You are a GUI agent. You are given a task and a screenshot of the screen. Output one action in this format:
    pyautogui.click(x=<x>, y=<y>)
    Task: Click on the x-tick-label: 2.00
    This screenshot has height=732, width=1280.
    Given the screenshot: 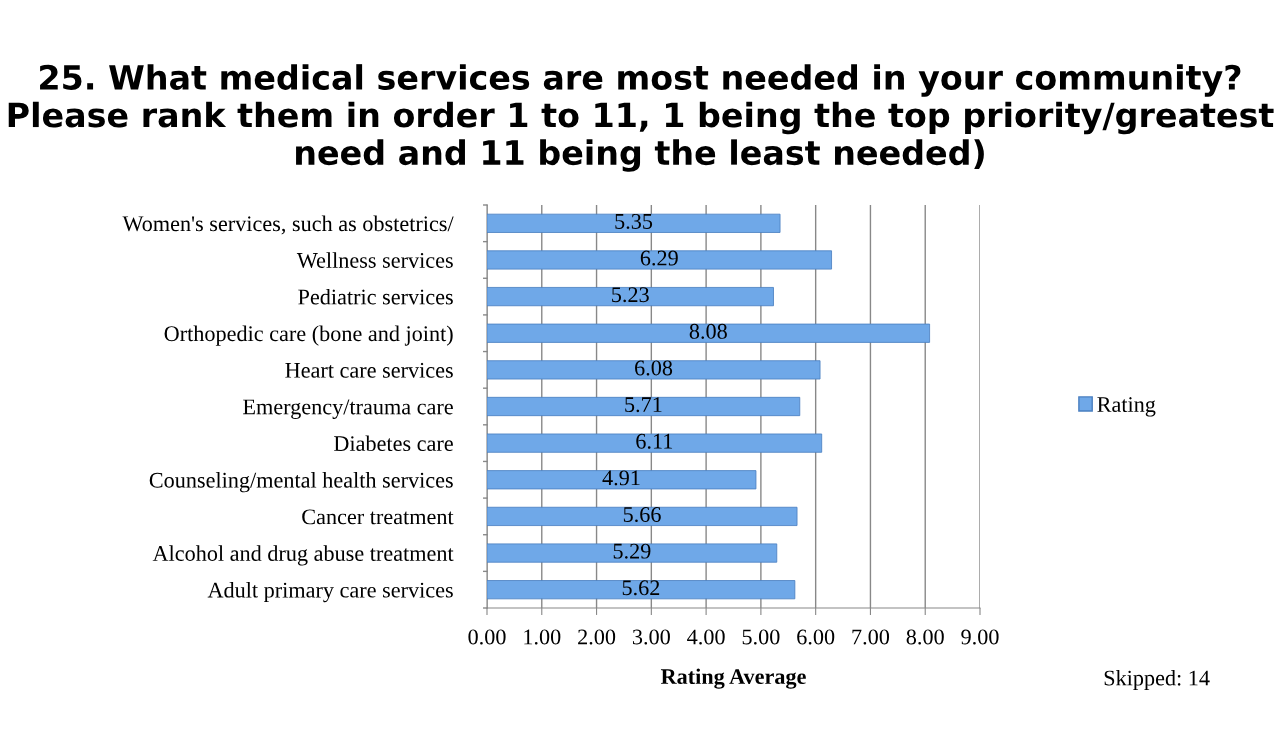 What is the action you would take?
    pyautogui.click(x=597, y=637)
    